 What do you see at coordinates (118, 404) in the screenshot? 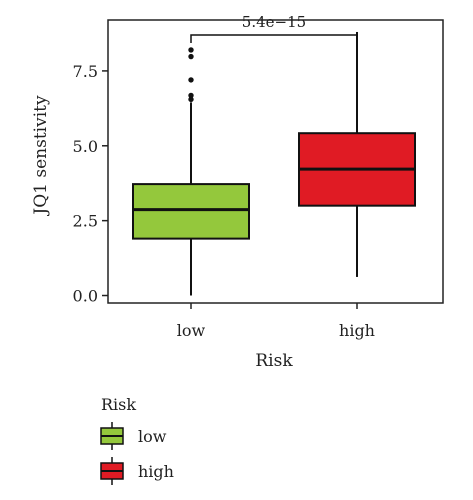
I see `legend-title: Risk` at bounding box center [118, 404].